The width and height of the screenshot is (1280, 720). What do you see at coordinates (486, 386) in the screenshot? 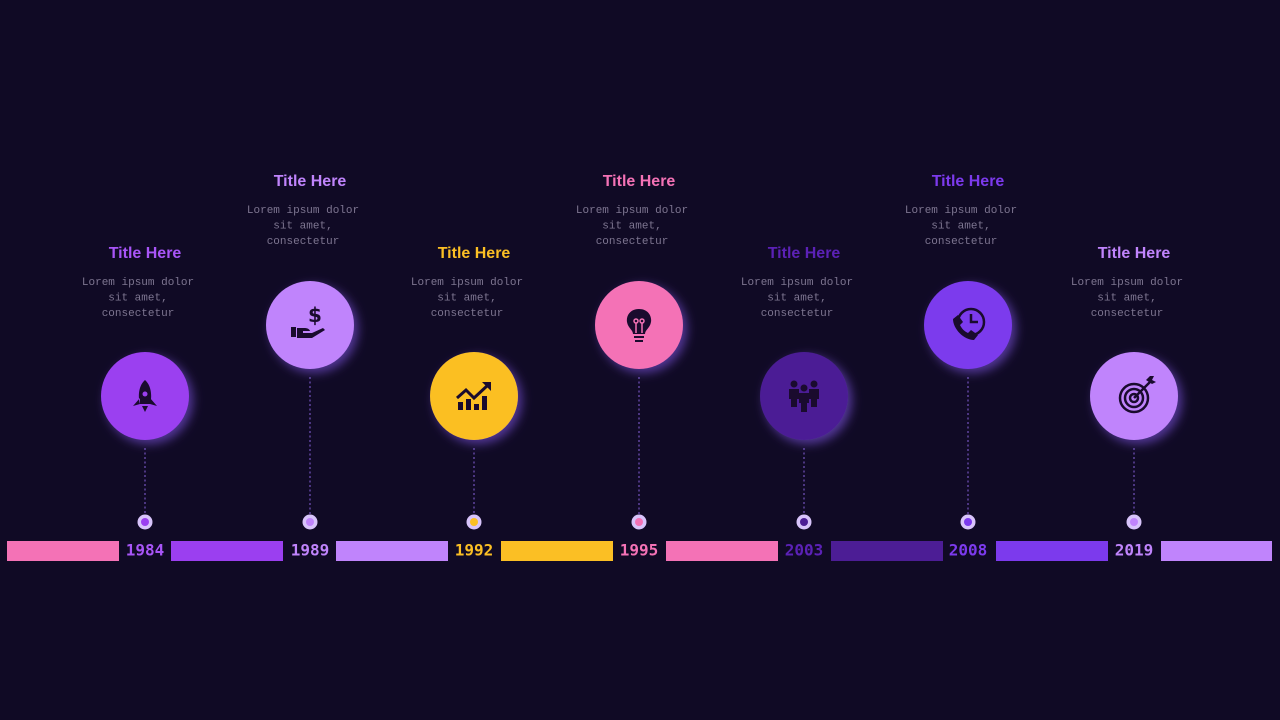
I see `icon-arrowhead` at bounding box center [486, 386].